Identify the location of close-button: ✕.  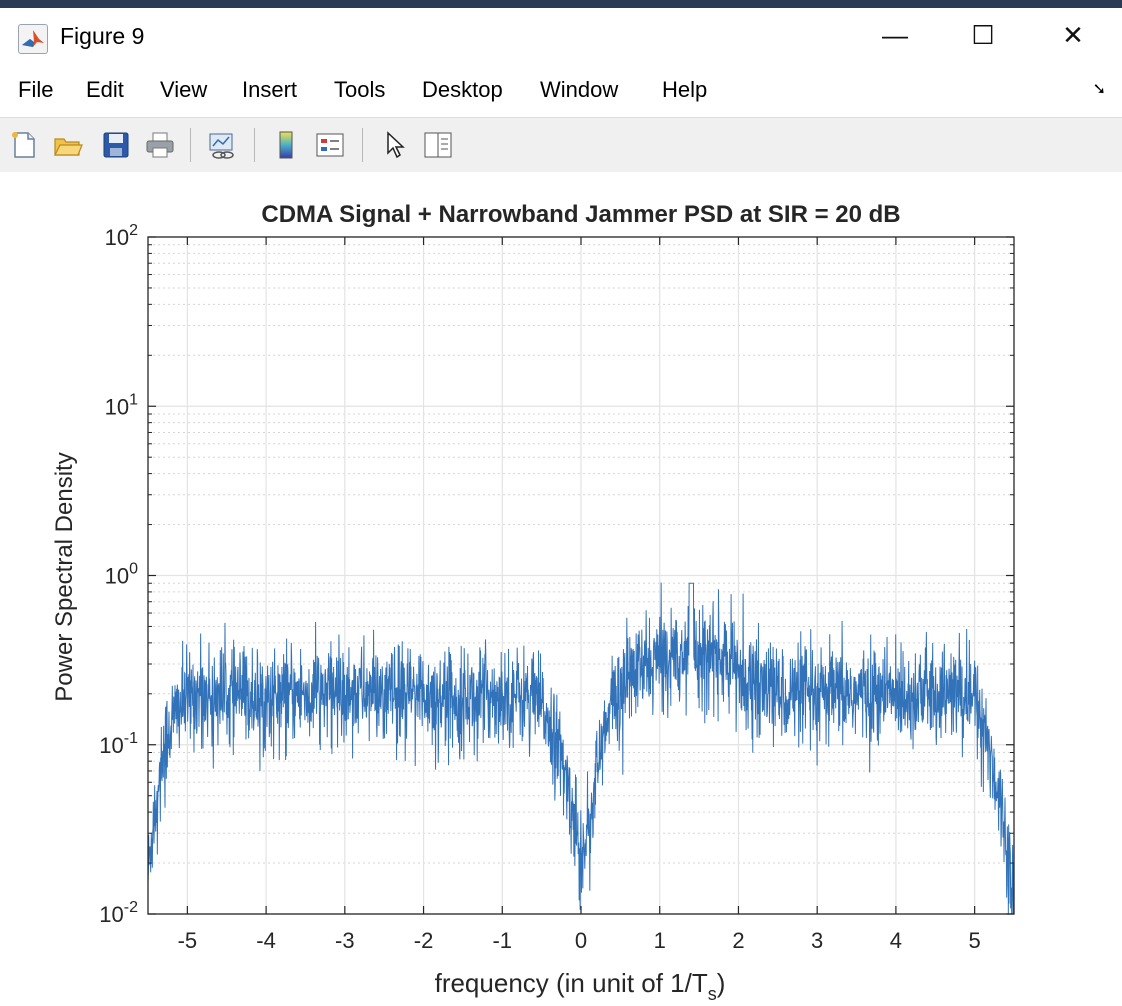
(1073, 35).